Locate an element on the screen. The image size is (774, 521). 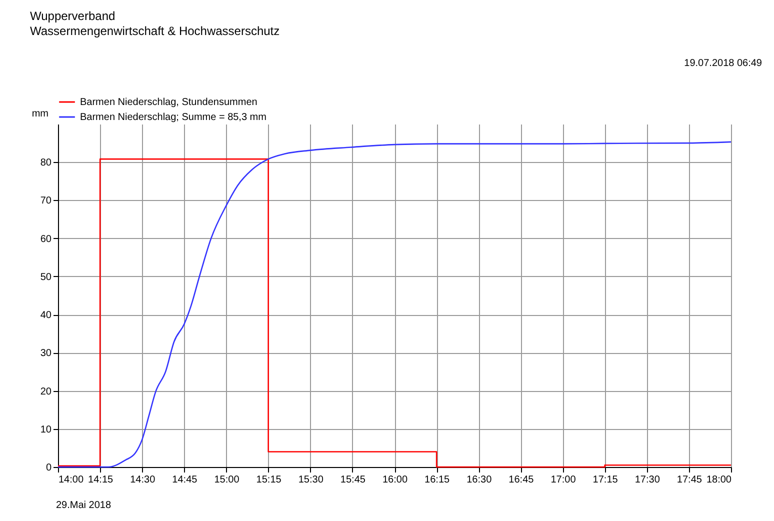
y-tick-label: 0 is located at coordinates (49, 468).